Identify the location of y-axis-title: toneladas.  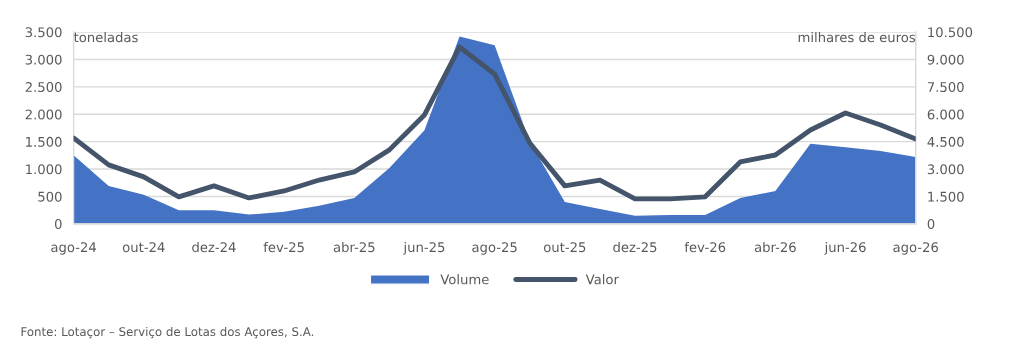
(105, 37).